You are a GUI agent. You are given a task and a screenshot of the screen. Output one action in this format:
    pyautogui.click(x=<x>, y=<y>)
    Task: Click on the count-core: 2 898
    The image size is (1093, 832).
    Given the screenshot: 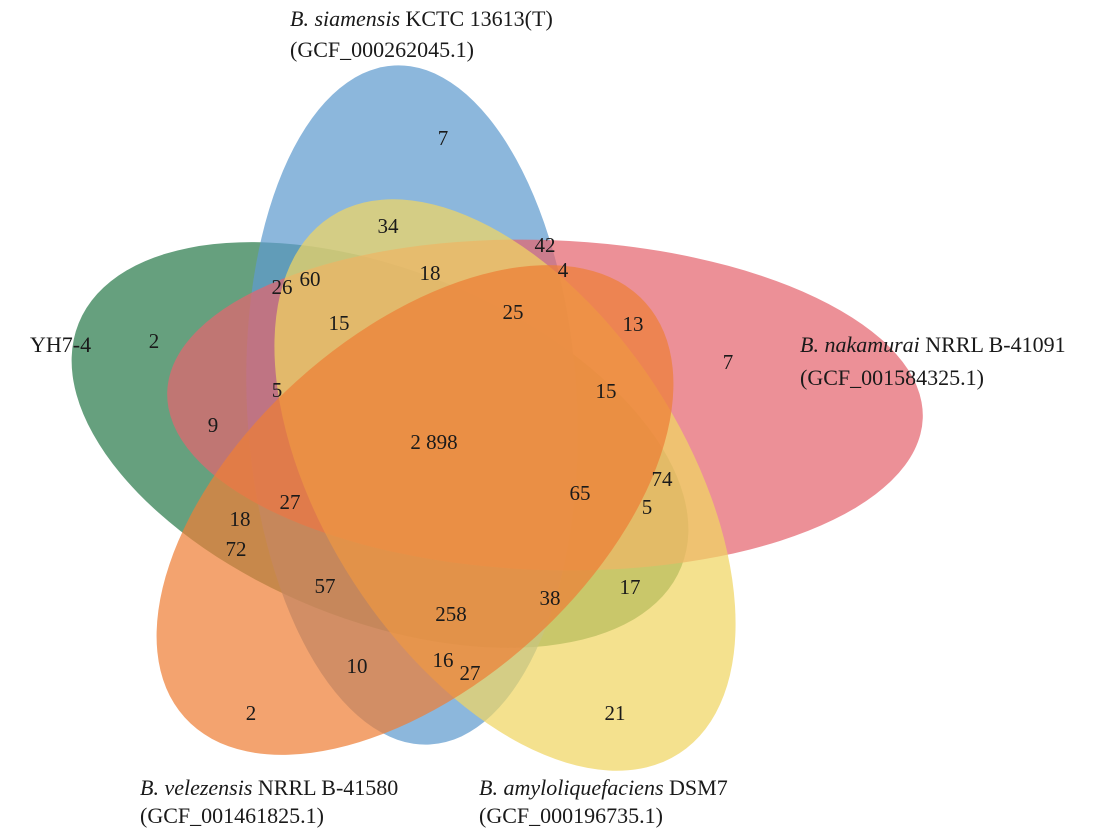 What is the action you would take?
    pyautogui.click(x=433, y=442)
    